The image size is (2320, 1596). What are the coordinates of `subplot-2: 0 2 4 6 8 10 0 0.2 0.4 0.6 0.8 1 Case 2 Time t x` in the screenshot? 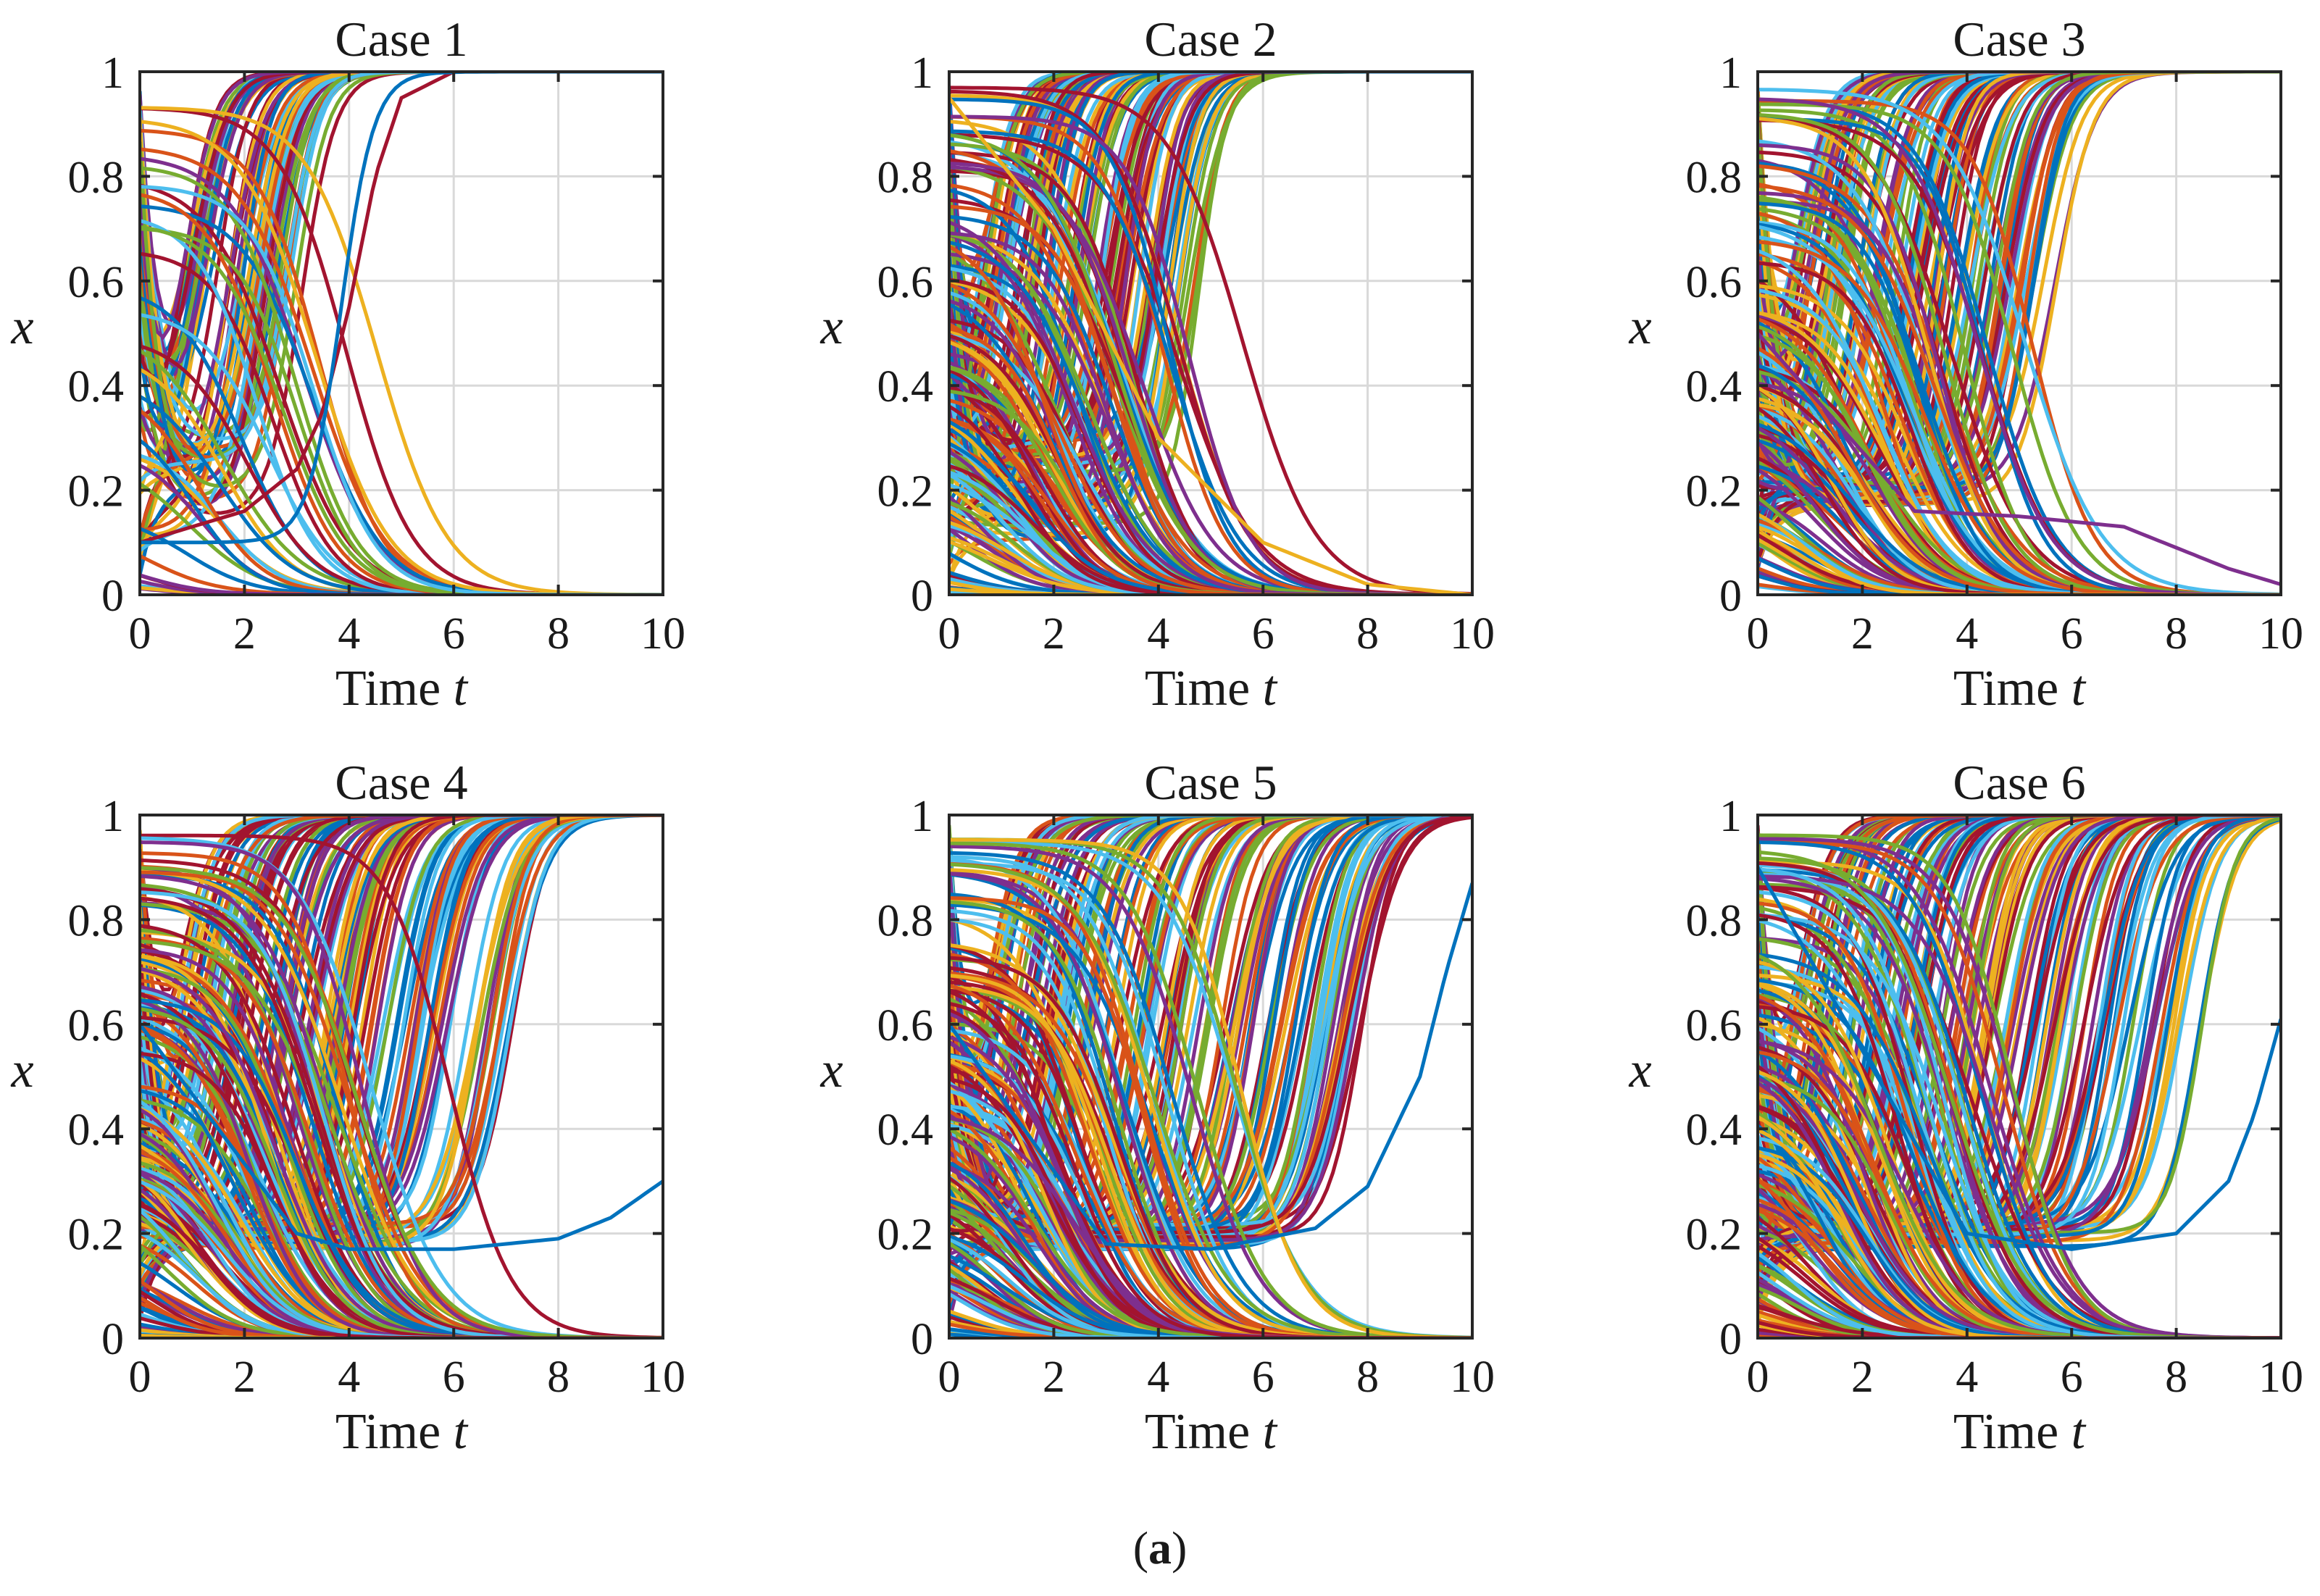 It's located at (1157, 364).